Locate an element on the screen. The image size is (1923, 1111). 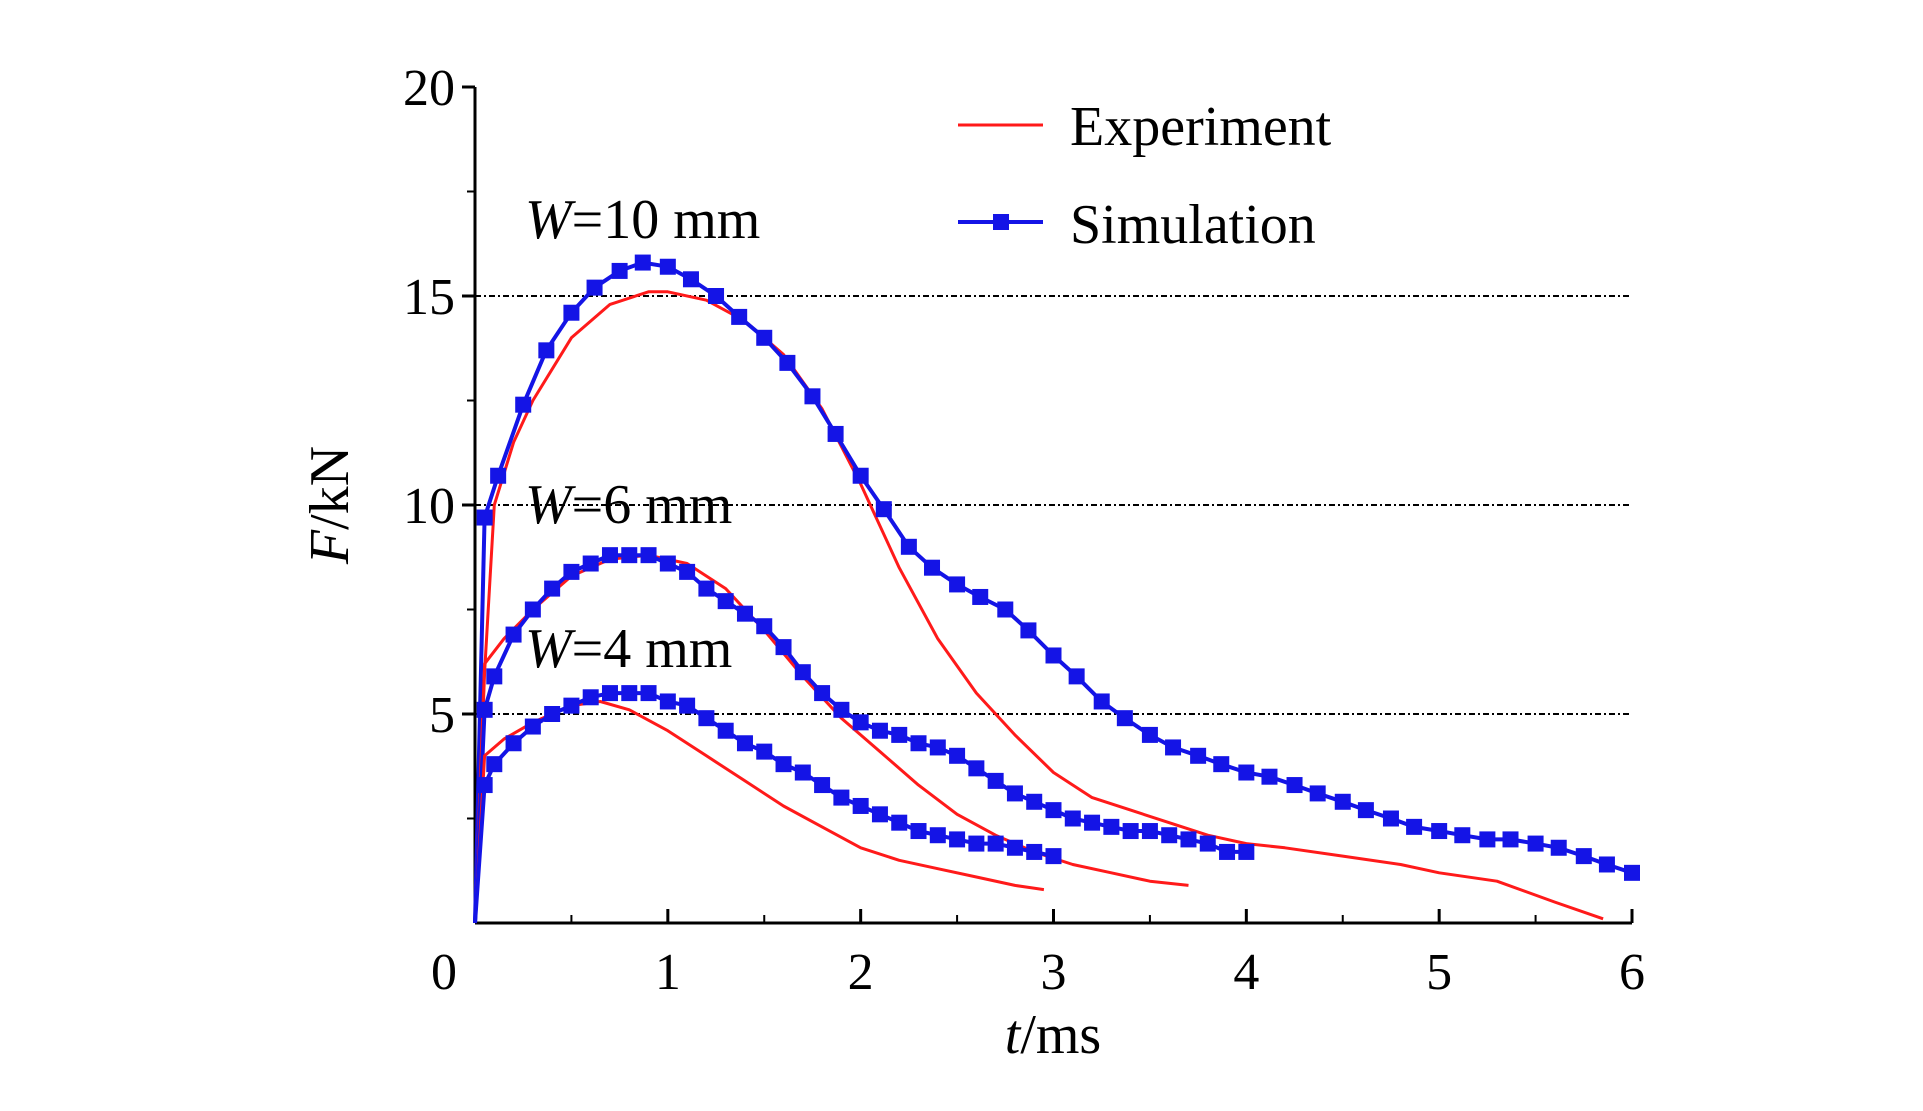
y-tick-label: 20 is located at coordinates (429, 88).